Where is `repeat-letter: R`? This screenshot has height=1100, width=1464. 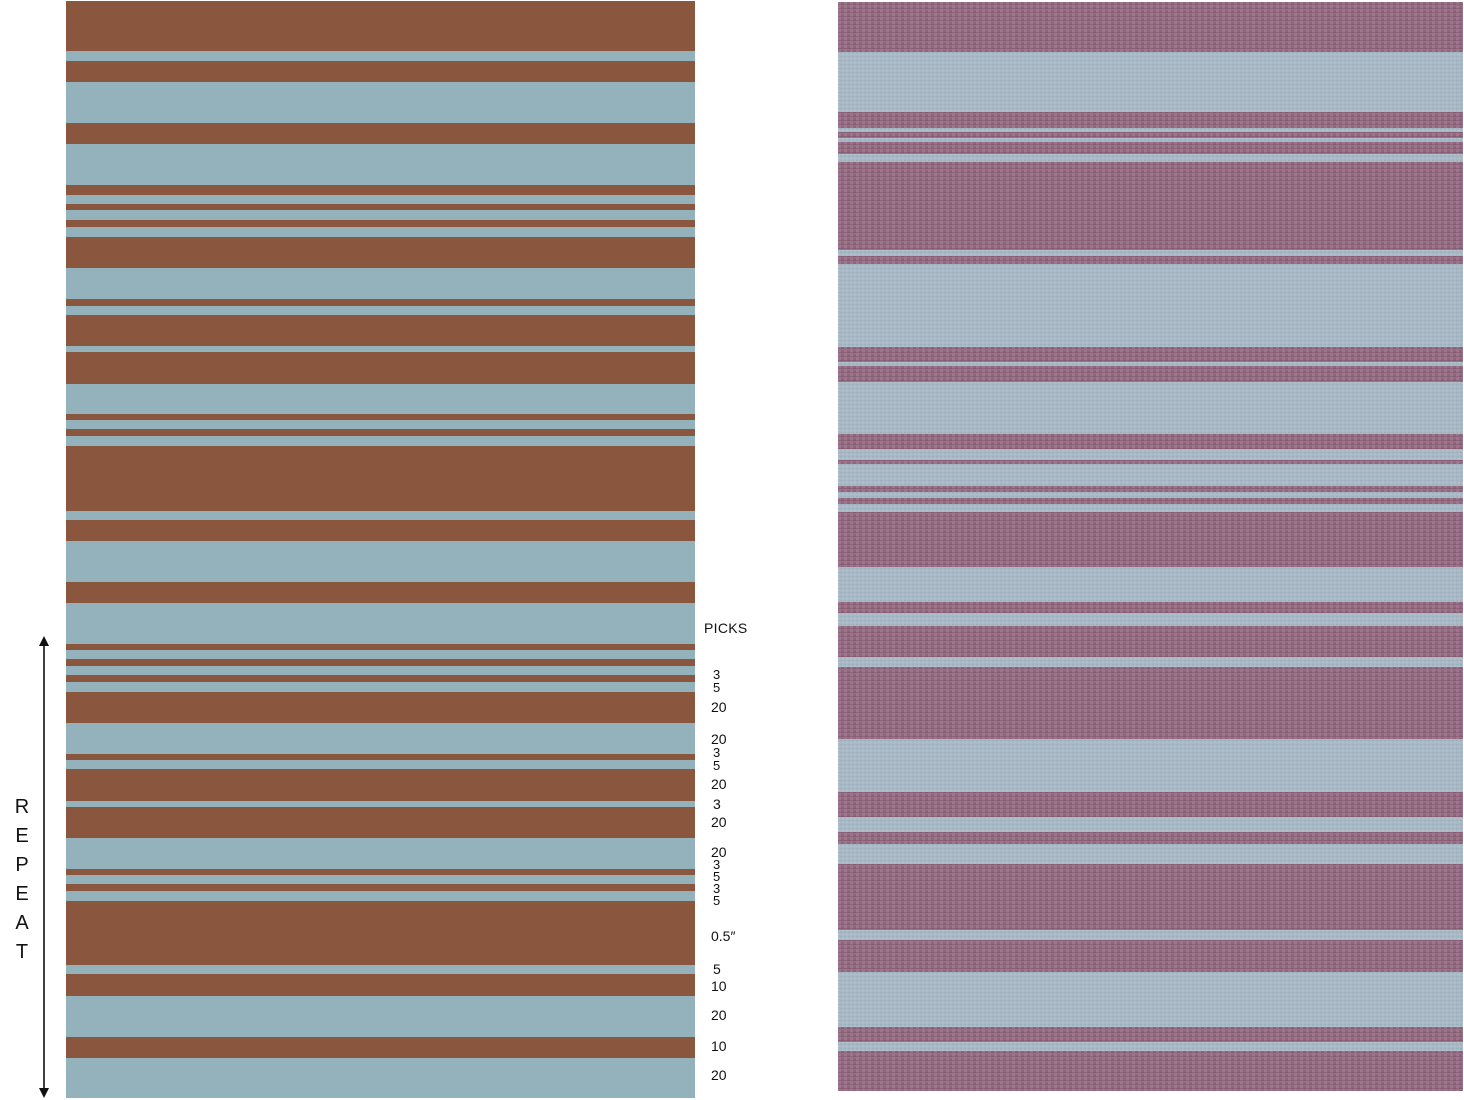 repeat-letter: R is located at coordinates (22, 807).